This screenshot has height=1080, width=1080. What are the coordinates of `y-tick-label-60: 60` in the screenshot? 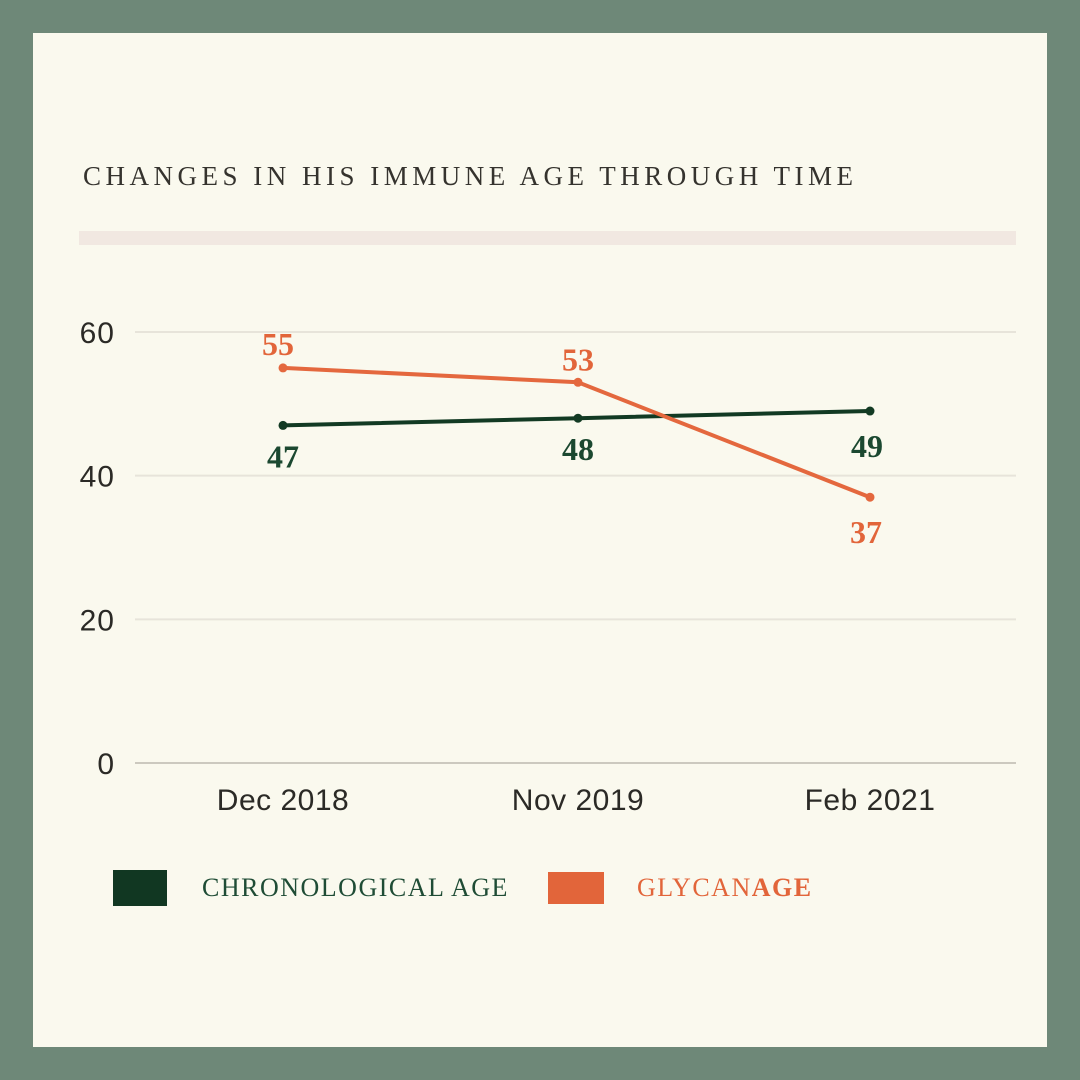 It's located at (97, 333).